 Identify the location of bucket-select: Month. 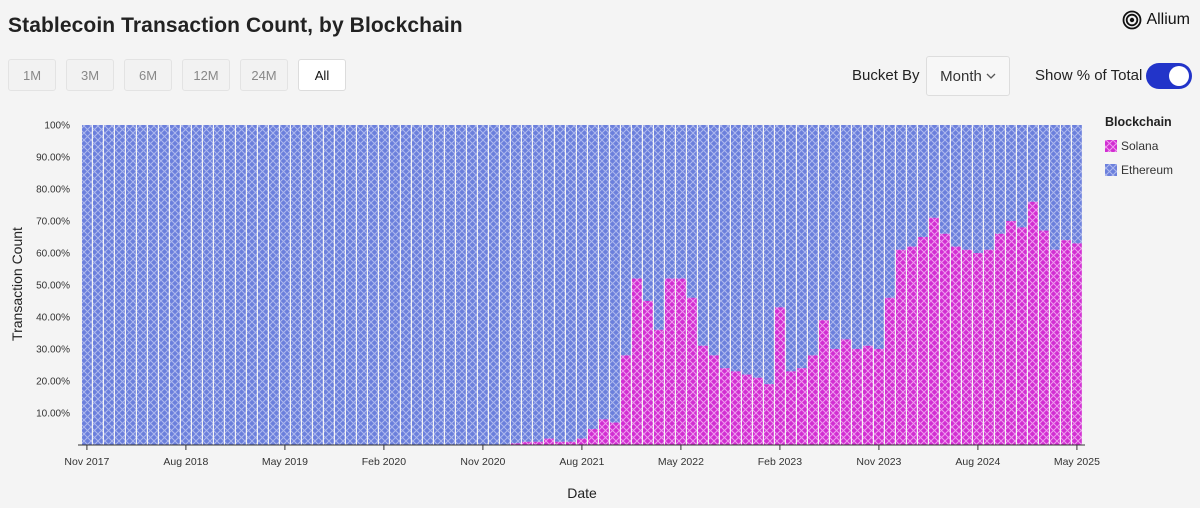
(968, 76).